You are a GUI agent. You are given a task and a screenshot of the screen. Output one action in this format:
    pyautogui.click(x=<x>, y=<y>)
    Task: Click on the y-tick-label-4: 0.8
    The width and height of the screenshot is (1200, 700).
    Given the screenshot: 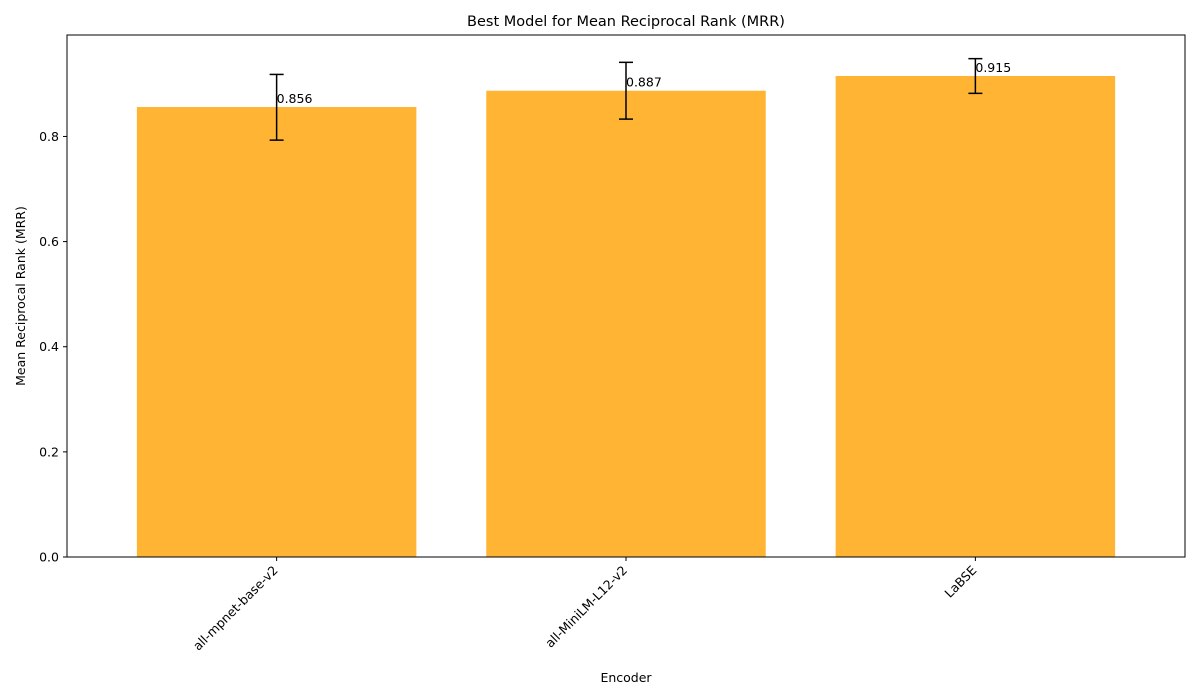 What is the action you would take?
    pyautogui.click(x=49, y=136)
    